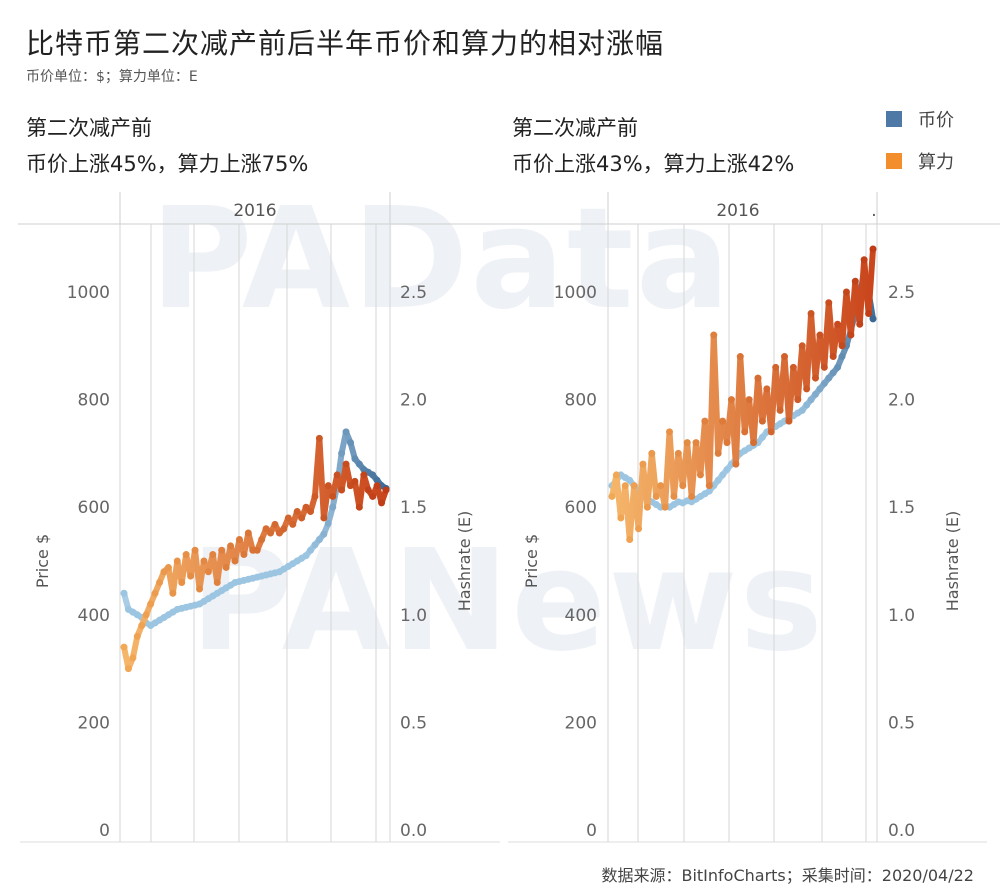 The width and height of the screenshot is (1000, 886). Describe the element at coordinates (531, 561) in the screenshot. I see `panel-2-ylabel: Price $` at that location.